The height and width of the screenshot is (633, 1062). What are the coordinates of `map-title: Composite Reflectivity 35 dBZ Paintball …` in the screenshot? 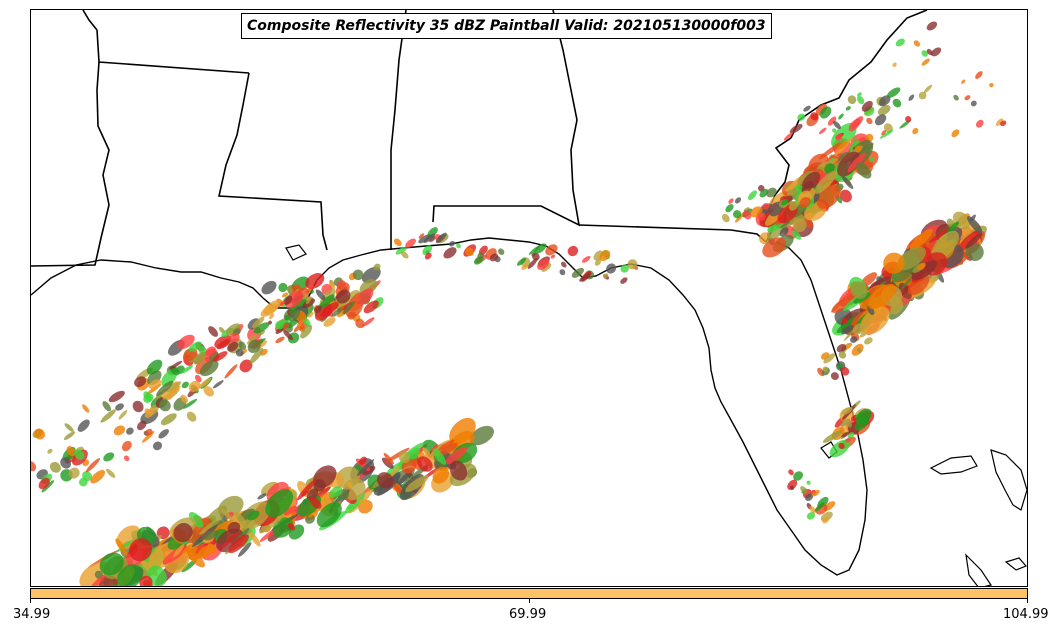 It's located at (506, 26).